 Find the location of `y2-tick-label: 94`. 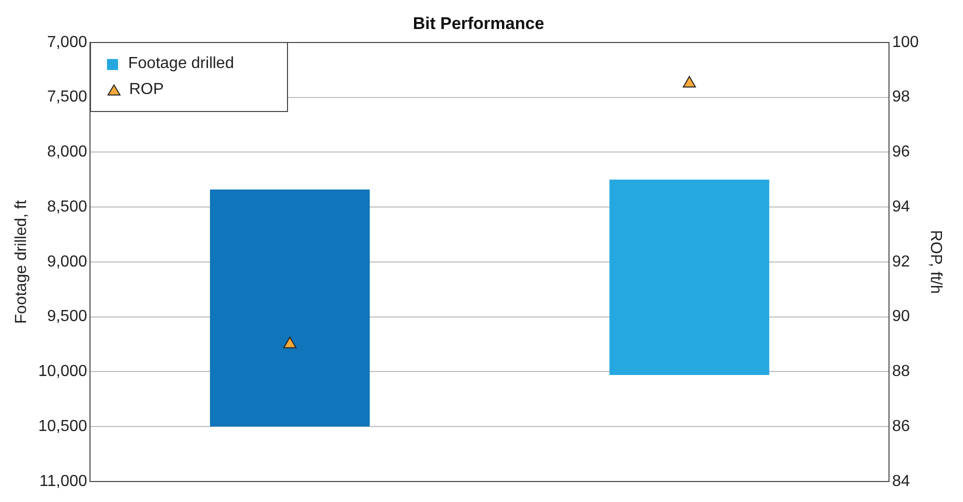

y2-tick-label: 94 is located at coordinates (901, 207).